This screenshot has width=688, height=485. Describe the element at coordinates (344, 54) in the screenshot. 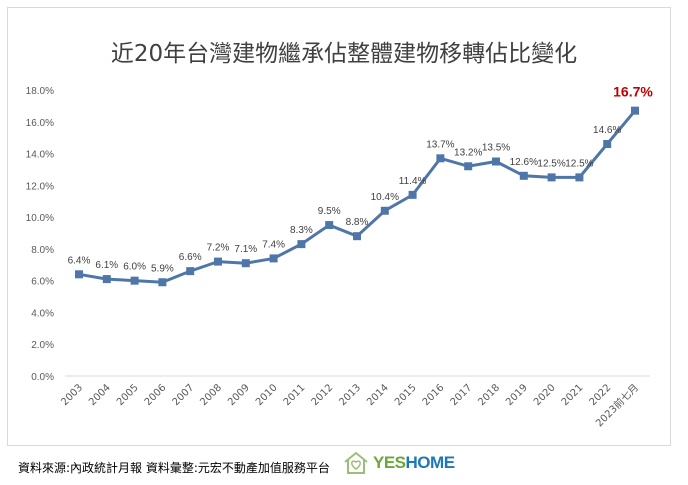

I see `chart-title: 近20年台灣建物繼承佔整體建物移轉佔比變化` at that location.